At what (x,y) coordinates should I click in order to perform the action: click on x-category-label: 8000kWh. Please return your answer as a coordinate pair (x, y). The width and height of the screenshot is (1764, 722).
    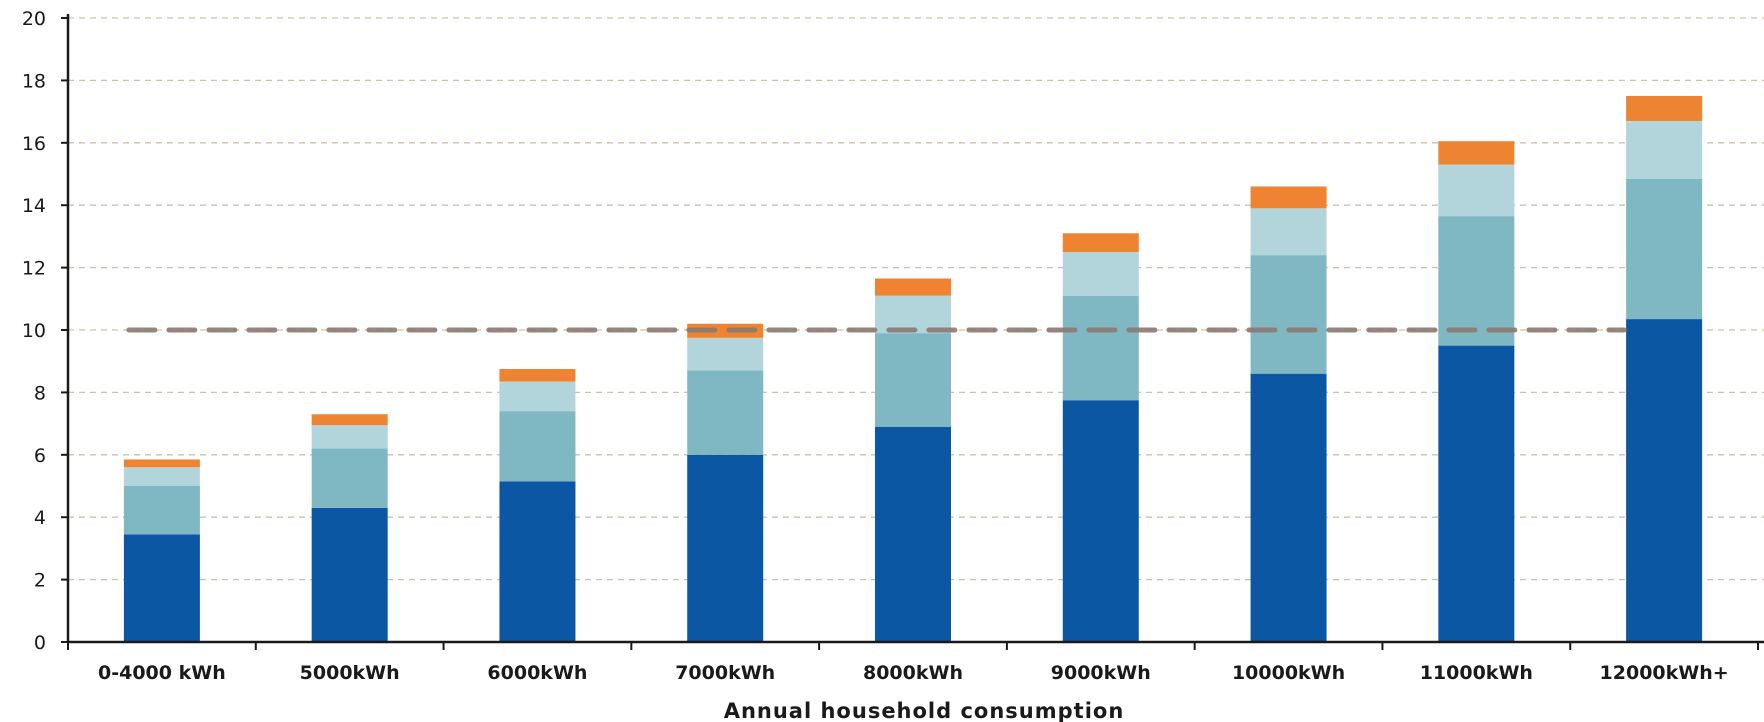
    Looking at the image, I should click on (913, 673).